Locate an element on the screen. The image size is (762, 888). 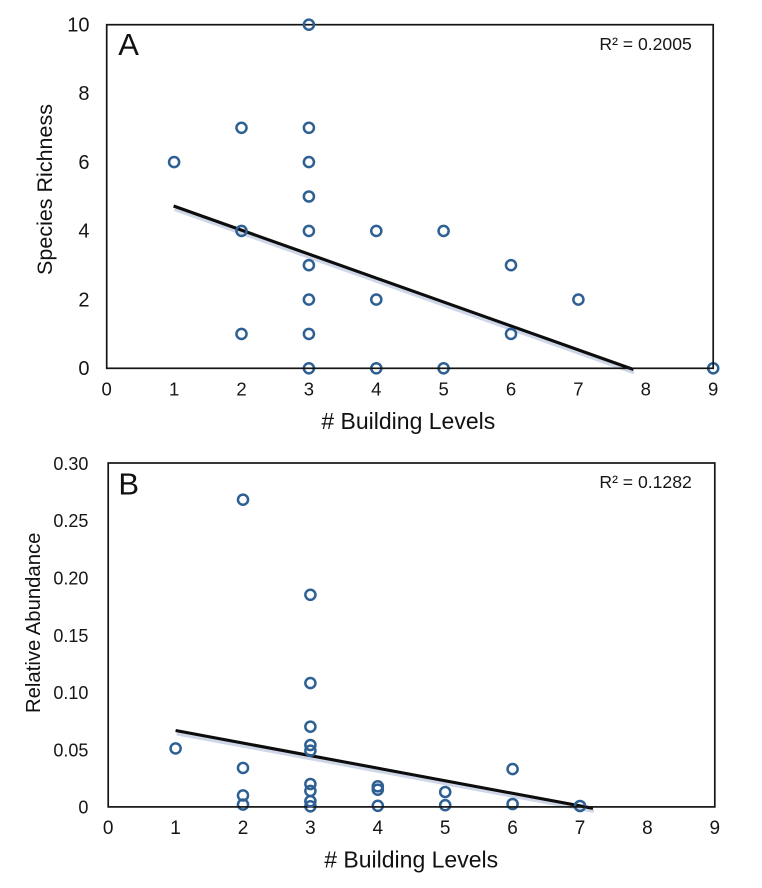
svg-text: 0.20 is located at coordinates (70, 578).